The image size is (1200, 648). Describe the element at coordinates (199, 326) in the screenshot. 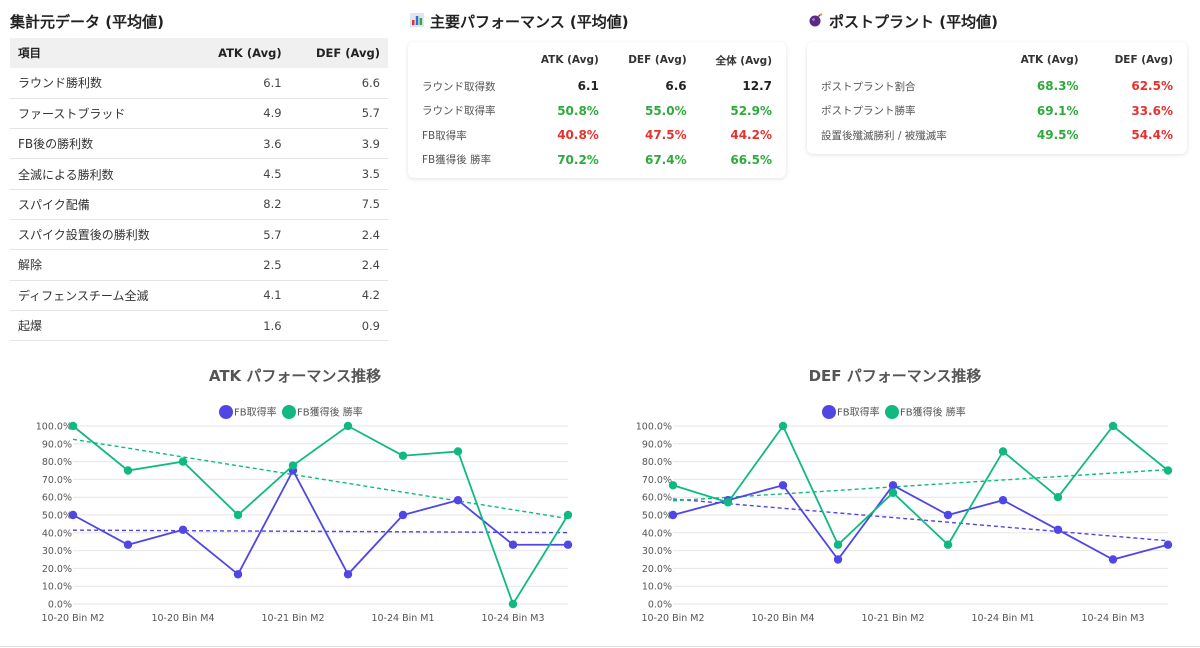

I see `table-row: 起爆 1.6 0.9` at that location.